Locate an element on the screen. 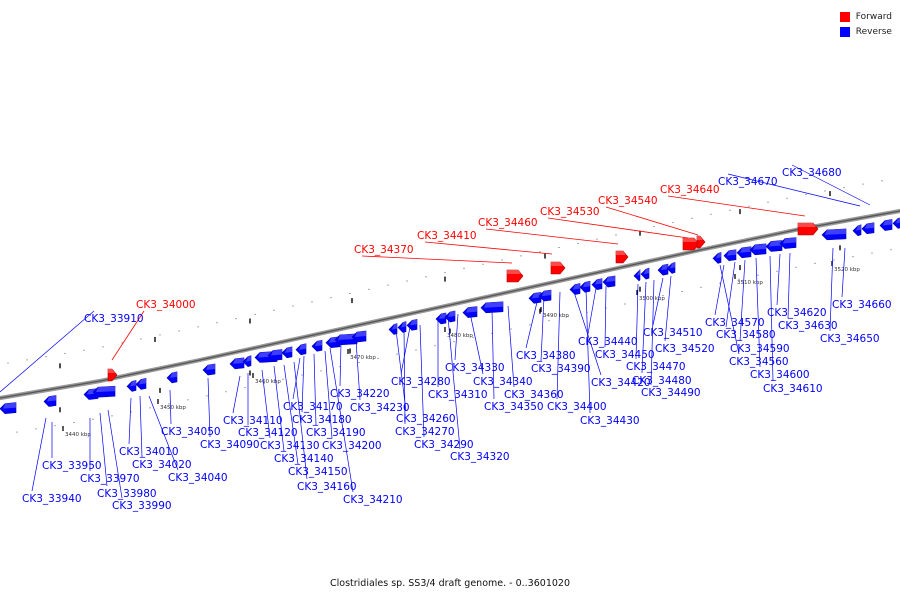  reverse-gene-label: CK3_34360 is located at coordinates (534, 395).